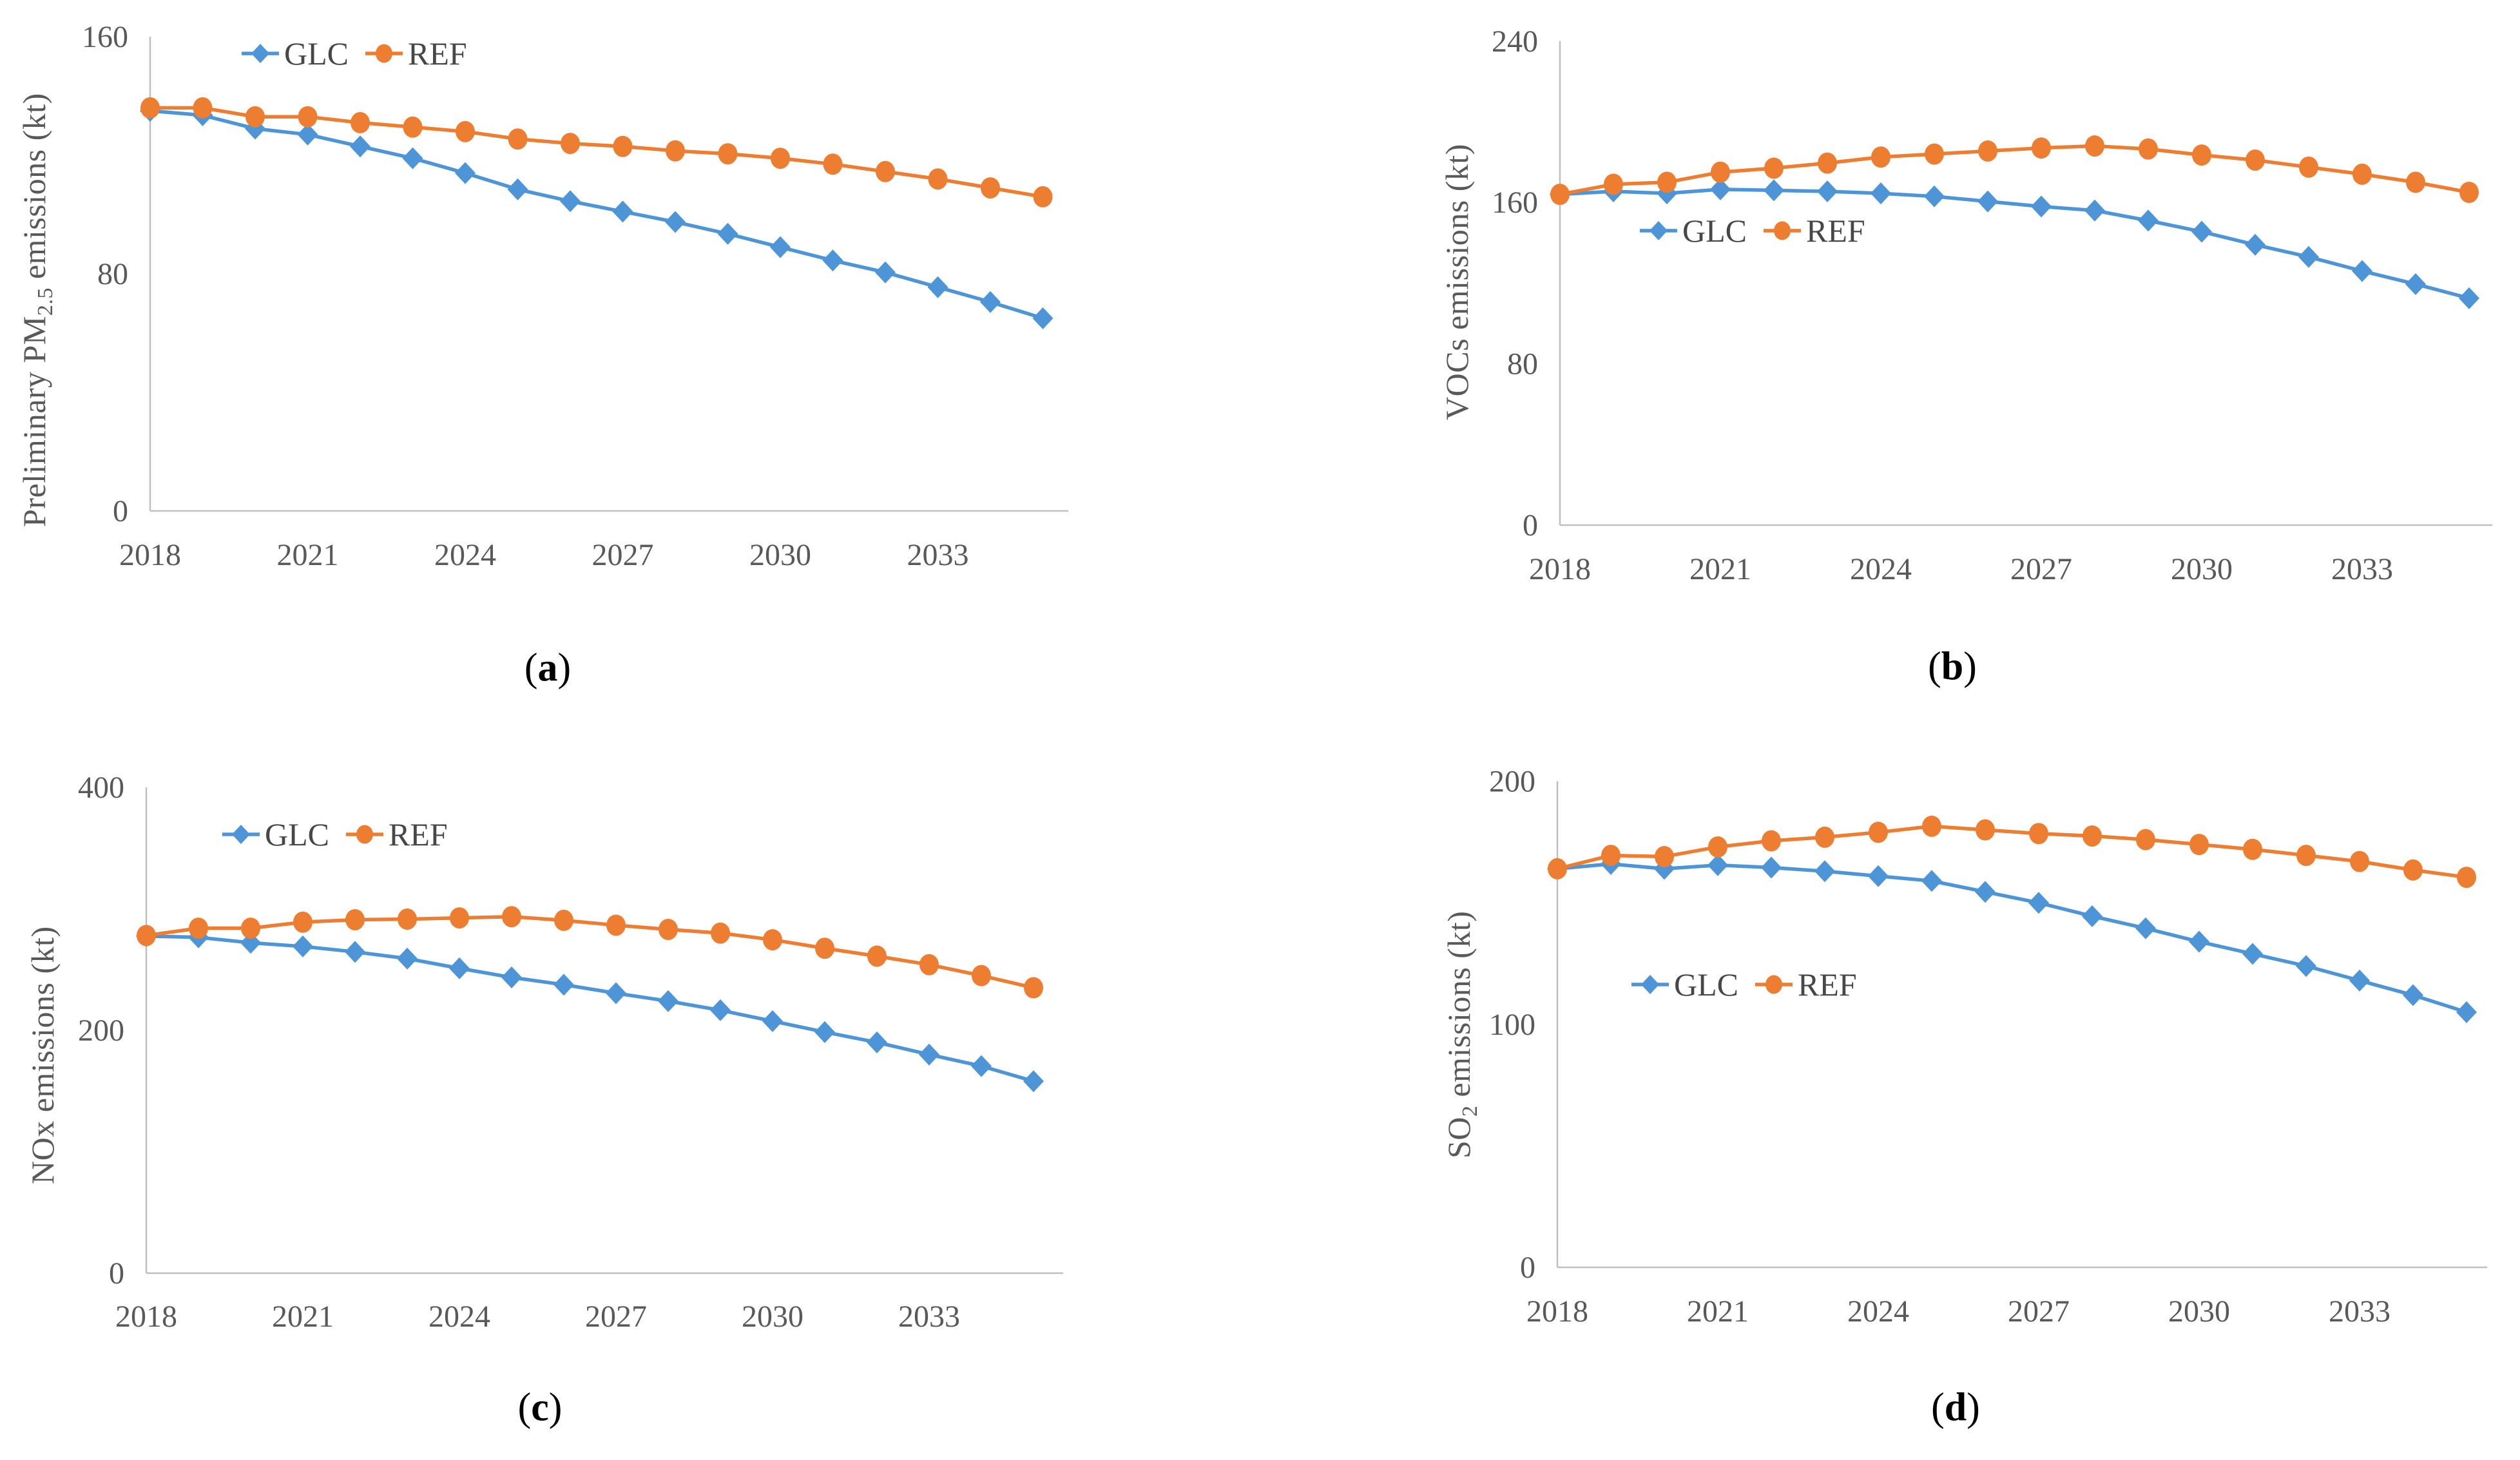 The width and height of the screenshot is (2520, 1460). Describe the element at coordinates (1878, 1311) in the screenshot. I see `x-tick-label-d: 2024` at that location.